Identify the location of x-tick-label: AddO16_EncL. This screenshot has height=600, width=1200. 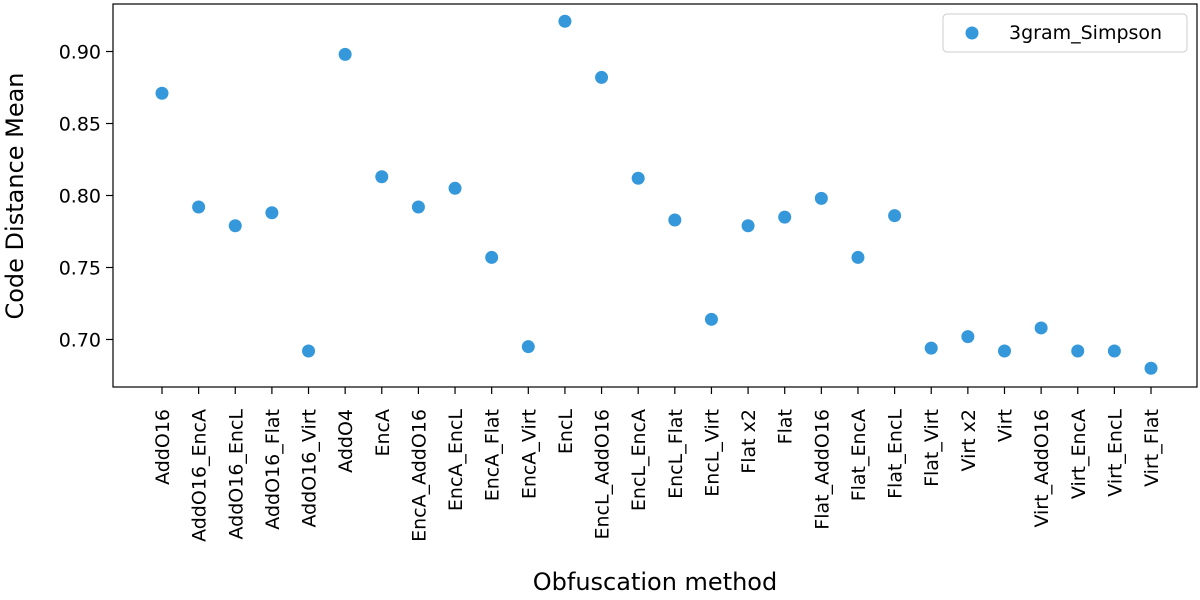
(236, 474).